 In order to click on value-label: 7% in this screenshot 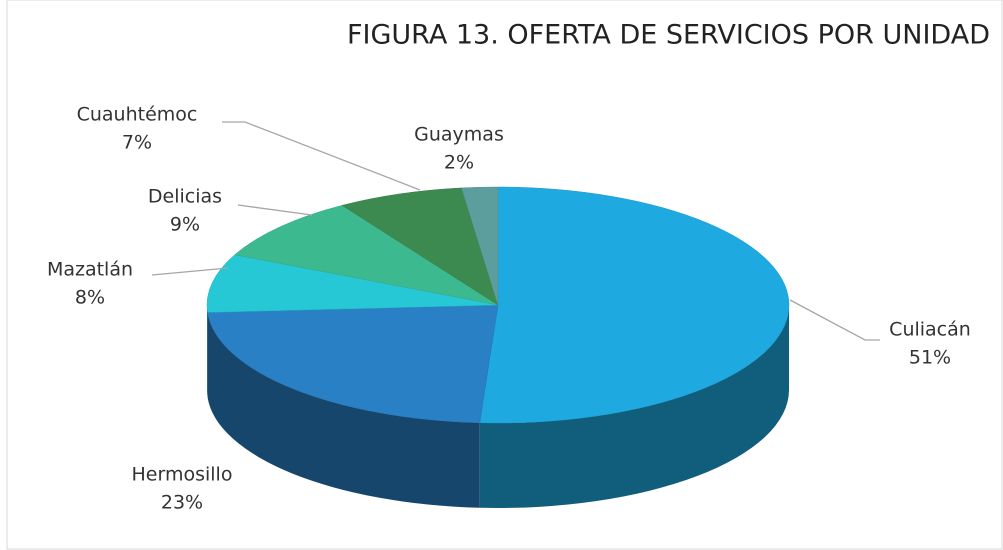, I will do `click(137, 143)`.